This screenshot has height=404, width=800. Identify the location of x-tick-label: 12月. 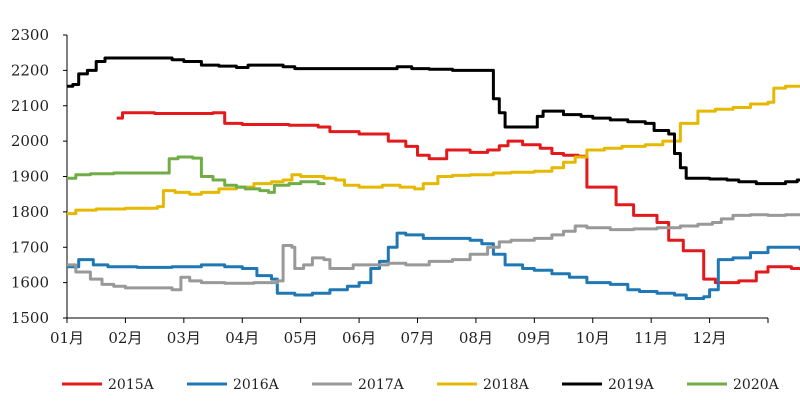
(710, 338).